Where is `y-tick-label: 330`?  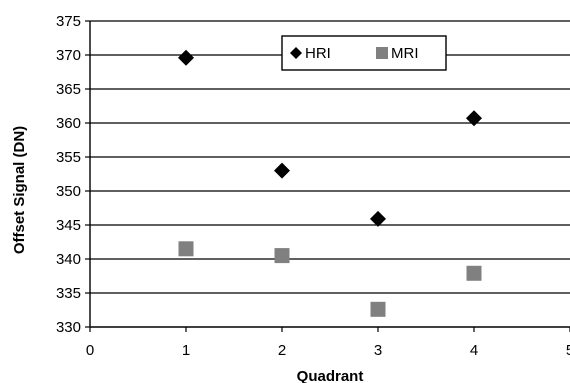
y-tick-label: 330 is located at coordinates (68, 327).